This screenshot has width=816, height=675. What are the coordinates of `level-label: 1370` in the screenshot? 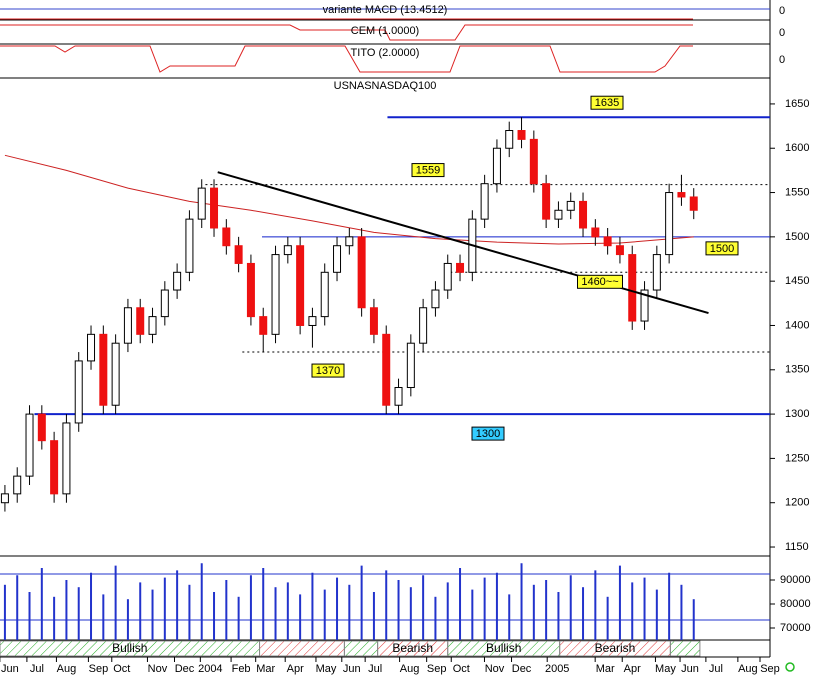 It's located at (328, 371).